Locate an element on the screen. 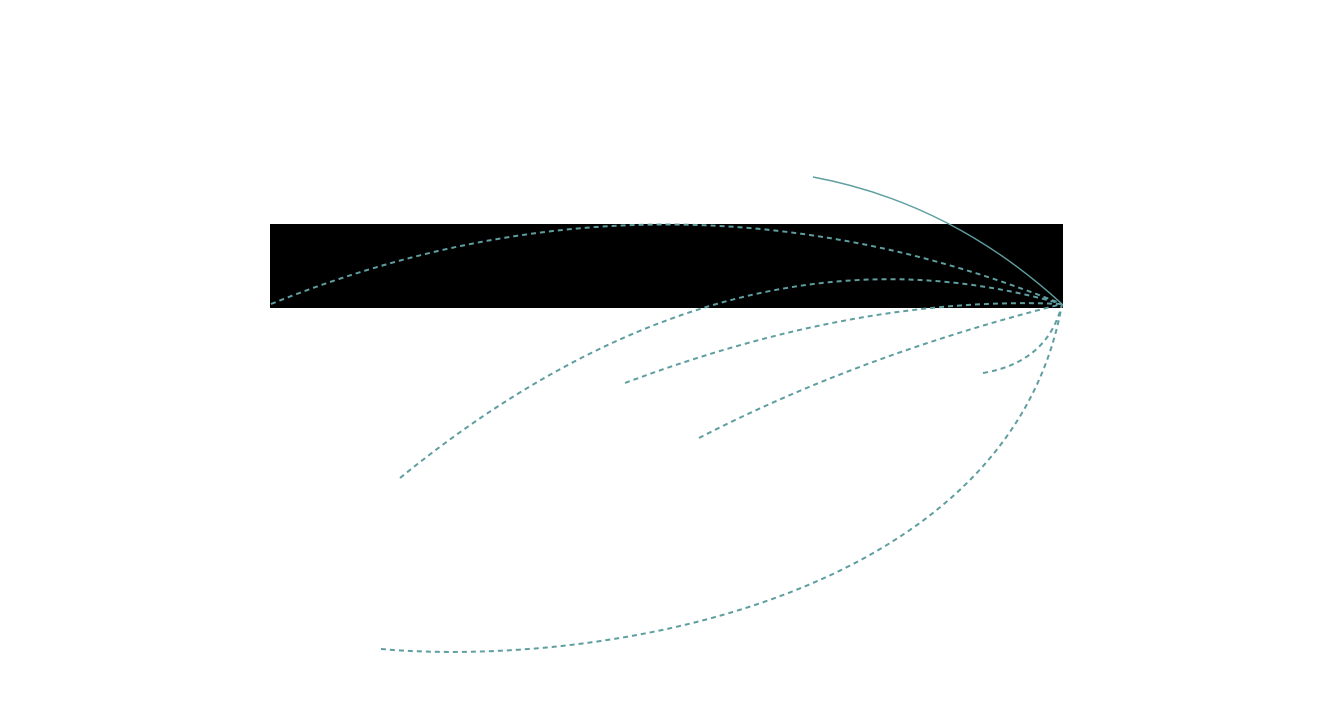 Image resolution: width=1329 pixels, height=719 pixels. black-banner-rect is located at coordinates (666, 266).